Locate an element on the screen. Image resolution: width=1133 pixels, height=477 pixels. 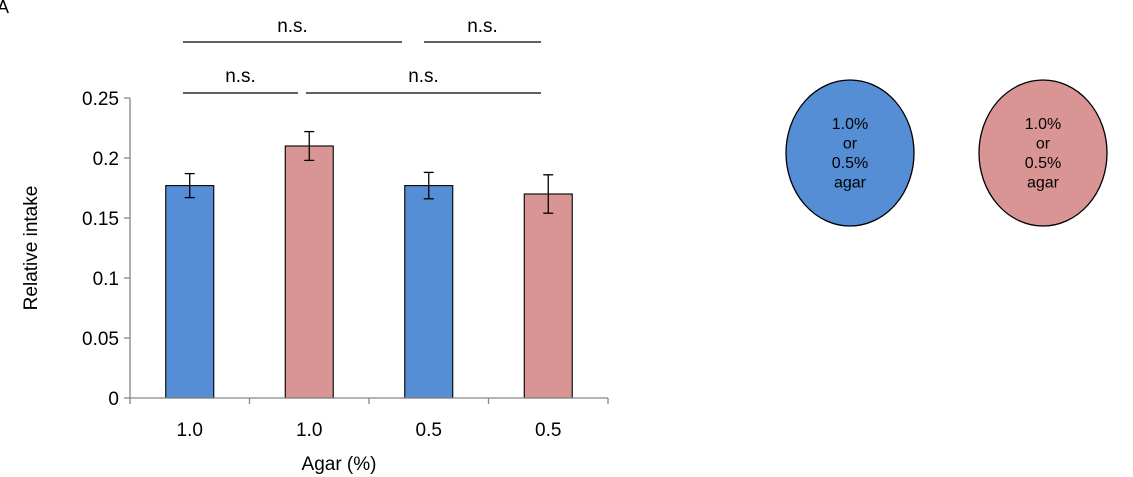
x-axis-title: Agar (%) is located at coordinates (339, 464).